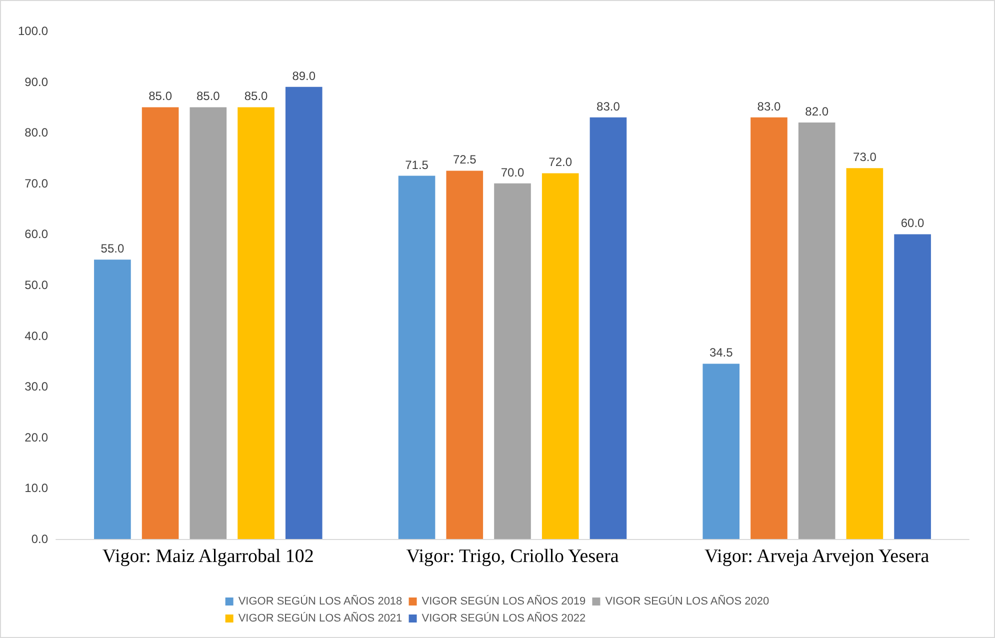 Image resolution: width=995 pixels, height=638 pixels. I want to click on data-label: 60.0, so click(912, 223).